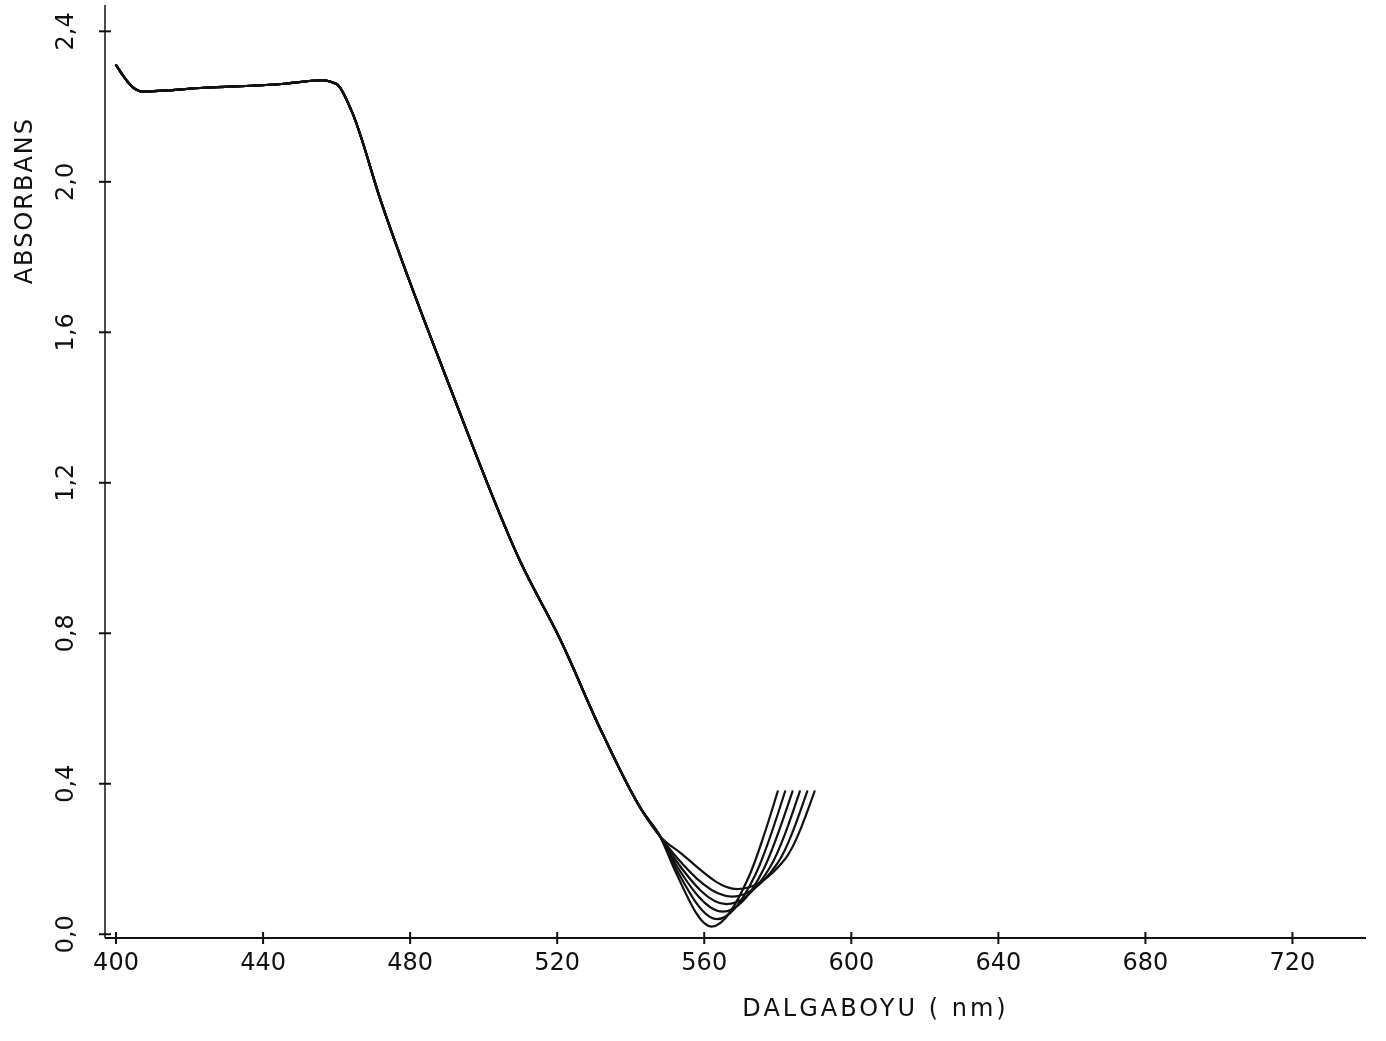  I want to click on x-tick-label: 600, so click(851, 962).